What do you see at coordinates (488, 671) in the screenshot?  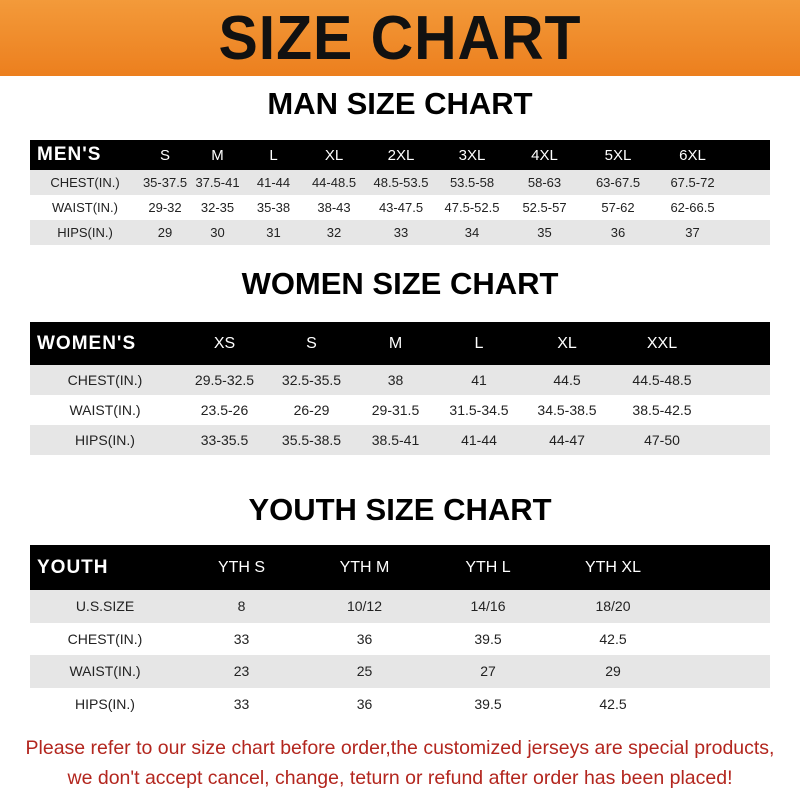 I see `cell: 27` at bounding box center [488, 671].